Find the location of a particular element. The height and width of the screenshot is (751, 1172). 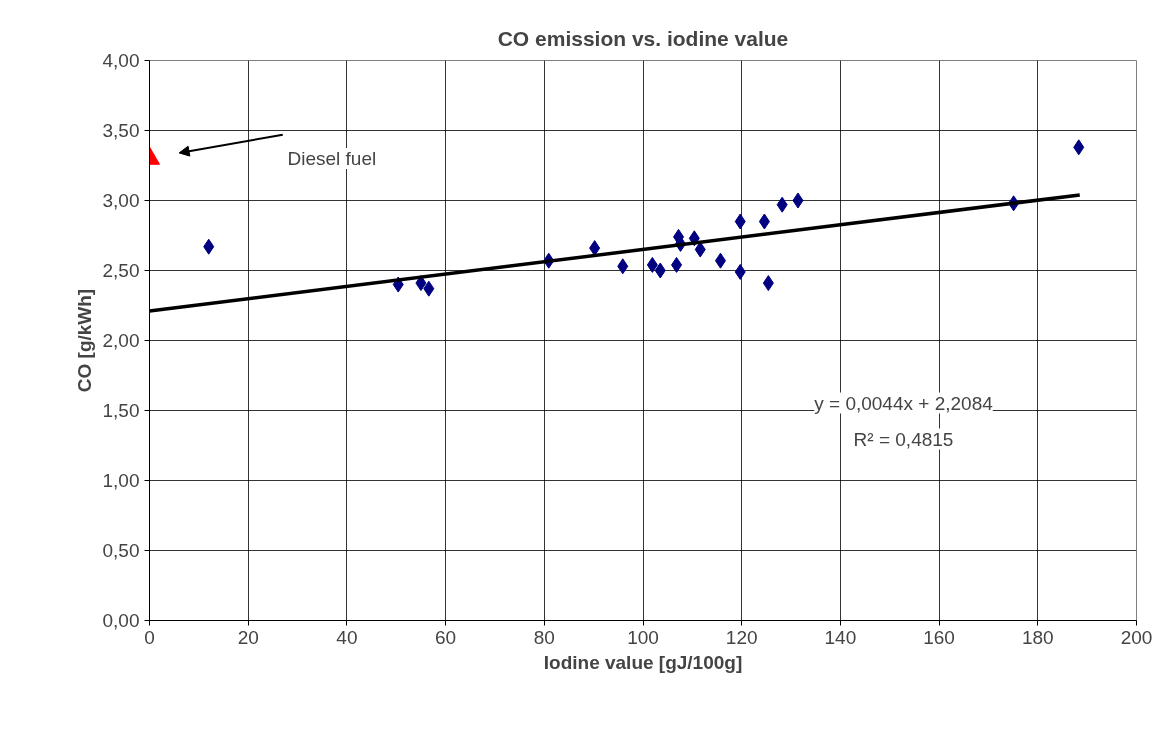

x-tick-label: 120 is located at coordinates (741, 637).